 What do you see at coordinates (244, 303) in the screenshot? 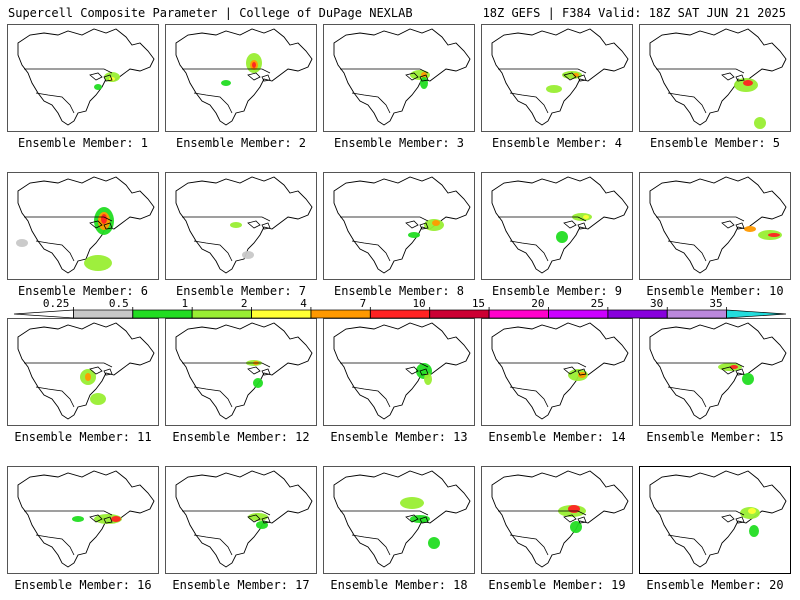
I see `colorbar-tick-label-3: 2` at bounding box center [244, 303].